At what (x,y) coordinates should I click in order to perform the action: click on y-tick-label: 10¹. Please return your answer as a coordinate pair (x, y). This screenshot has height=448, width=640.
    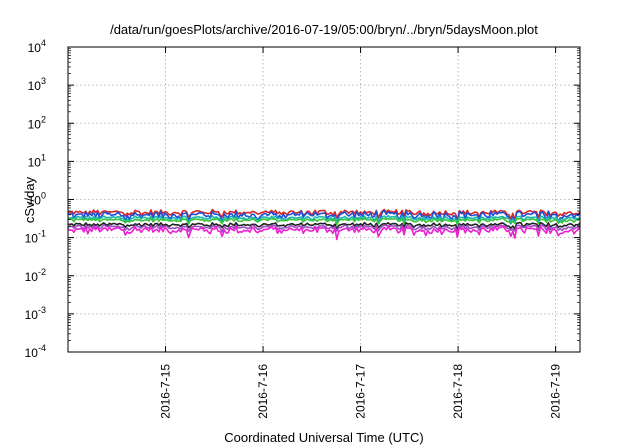
    Looking at the image, I should click on (37, 160).